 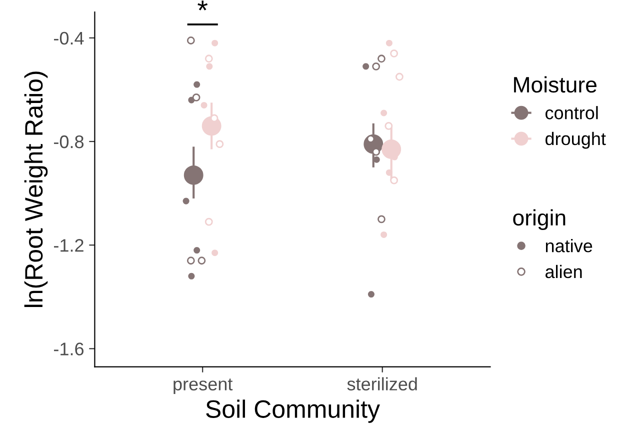 I want to click on legend-label: drought, so click(x=576, y=140).